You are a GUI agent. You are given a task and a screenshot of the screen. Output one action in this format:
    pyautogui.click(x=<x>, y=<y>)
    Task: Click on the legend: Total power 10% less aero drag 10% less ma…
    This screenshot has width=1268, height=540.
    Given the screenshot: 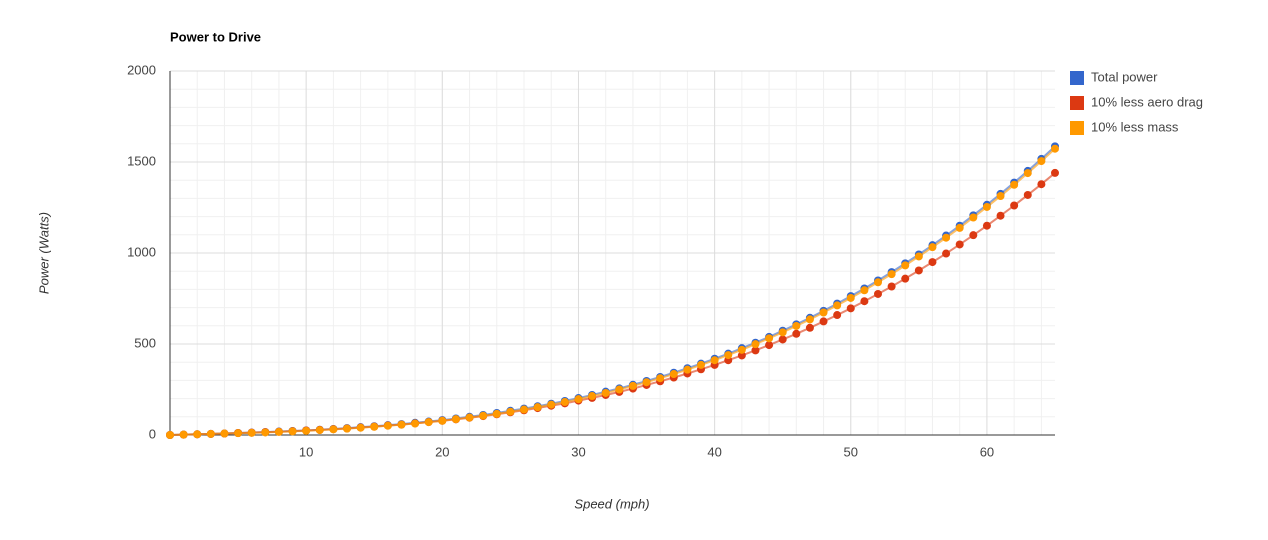 What is the action you would take?
    pyautogui.click(x=1136, y=102)
    